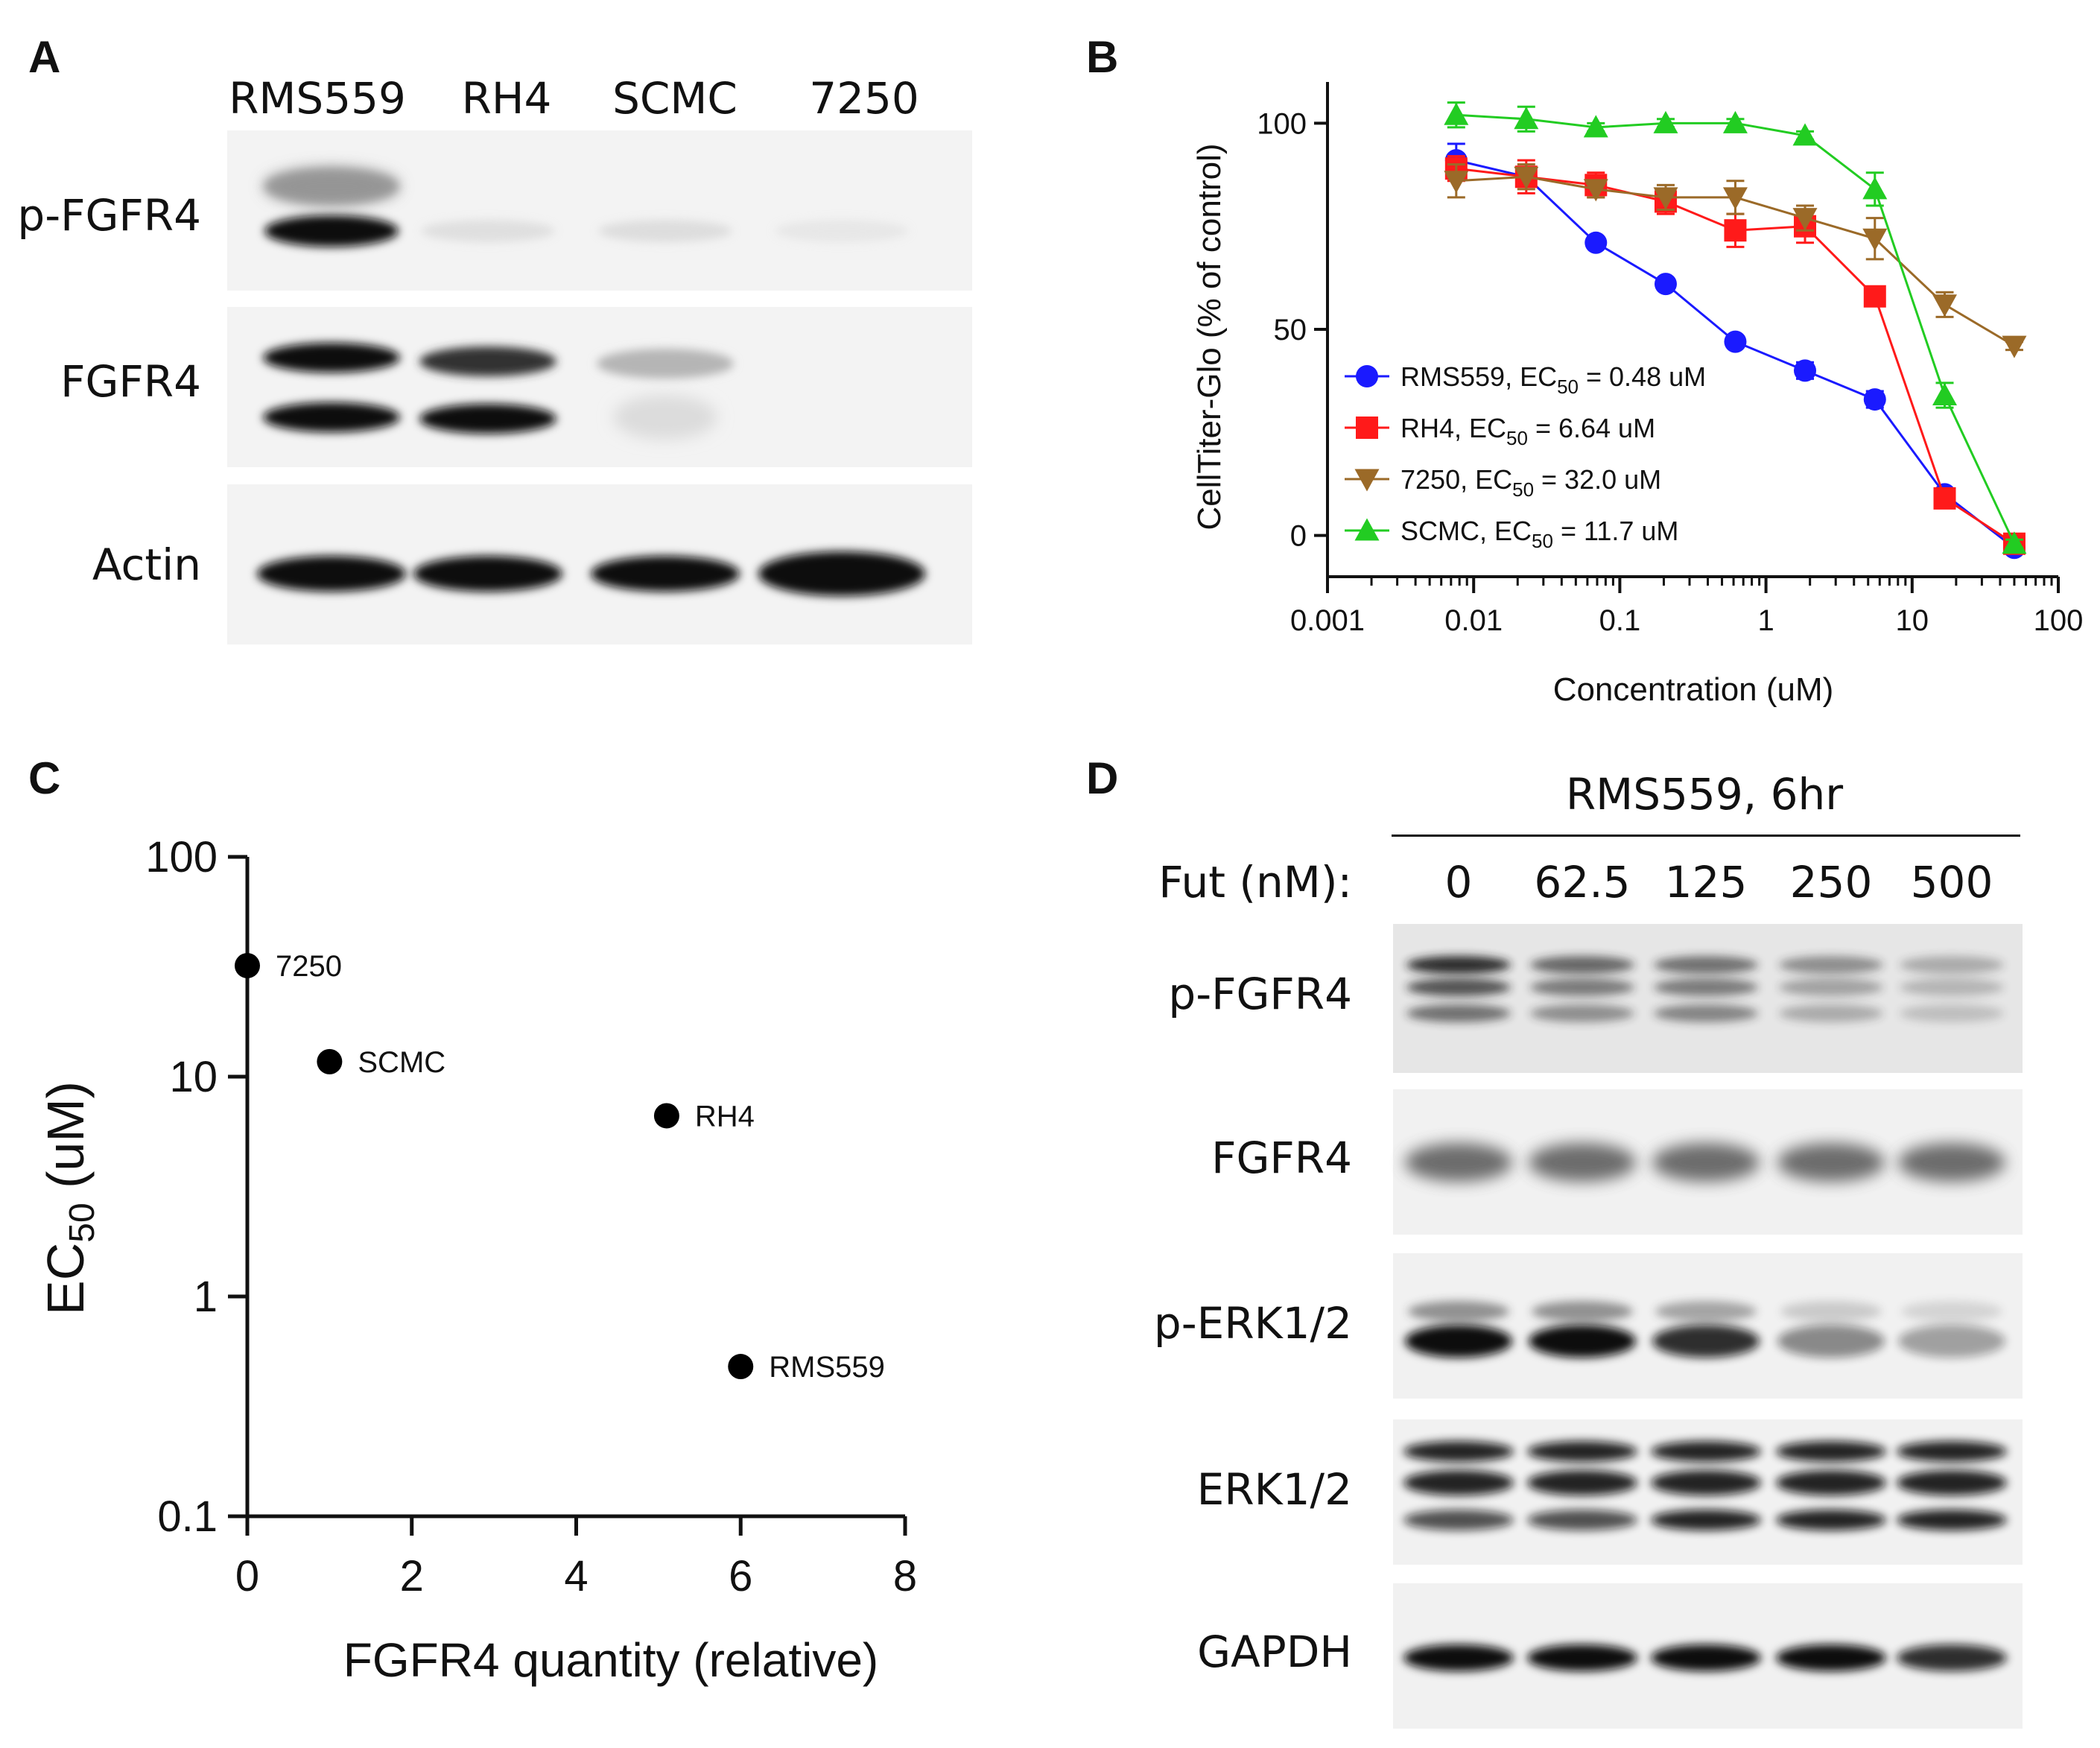  I want to click on b-x-axis-label: Concentration (uM), so click(1693, 689).